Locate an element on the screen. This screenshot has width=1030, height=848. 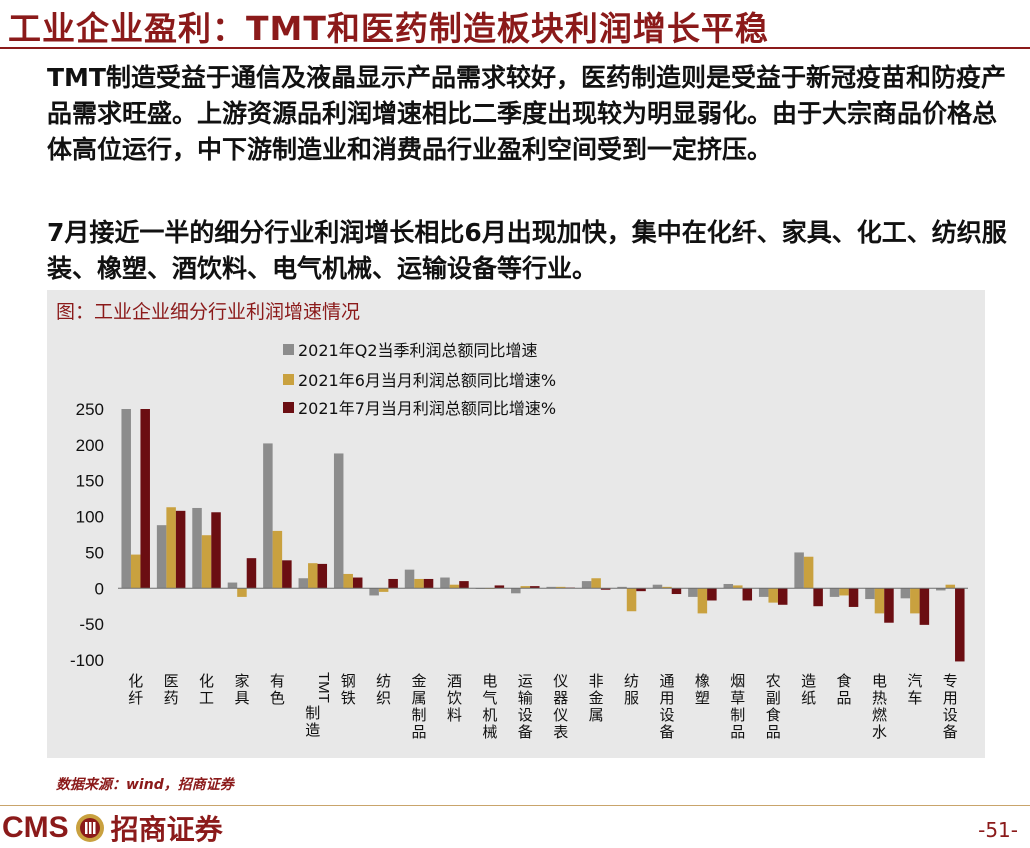
y-tick-label: 200 is located at coordinates (90, 445).